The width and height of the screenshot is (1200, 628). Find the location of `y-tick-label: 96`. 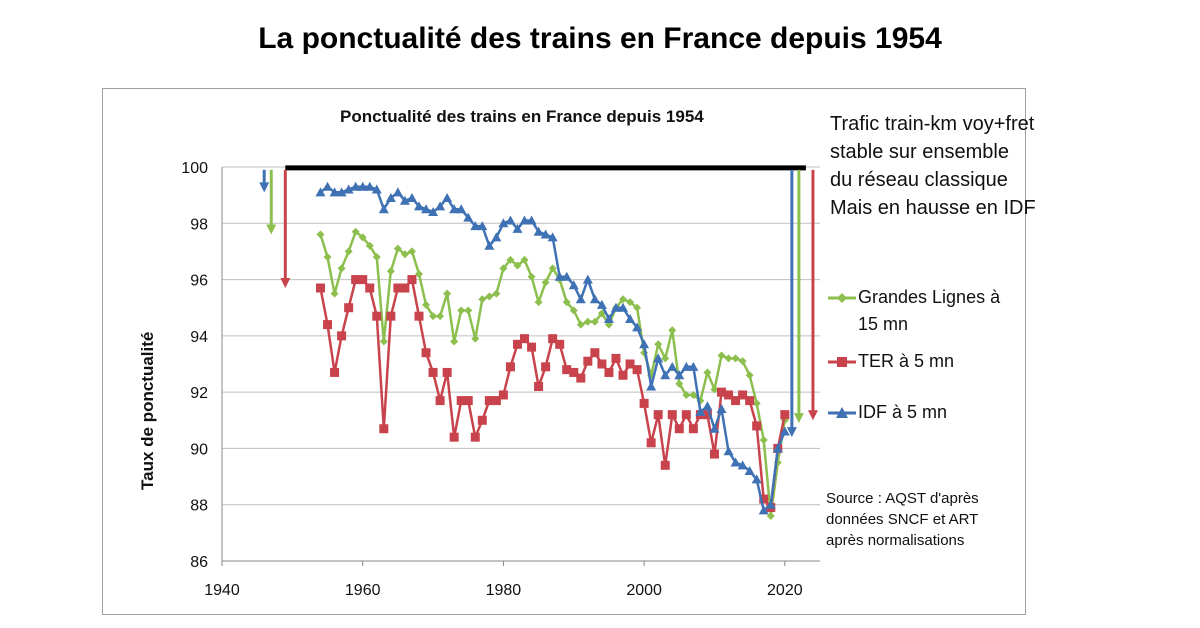

y-tick-label: 96 is located at coordinates (199, 281).